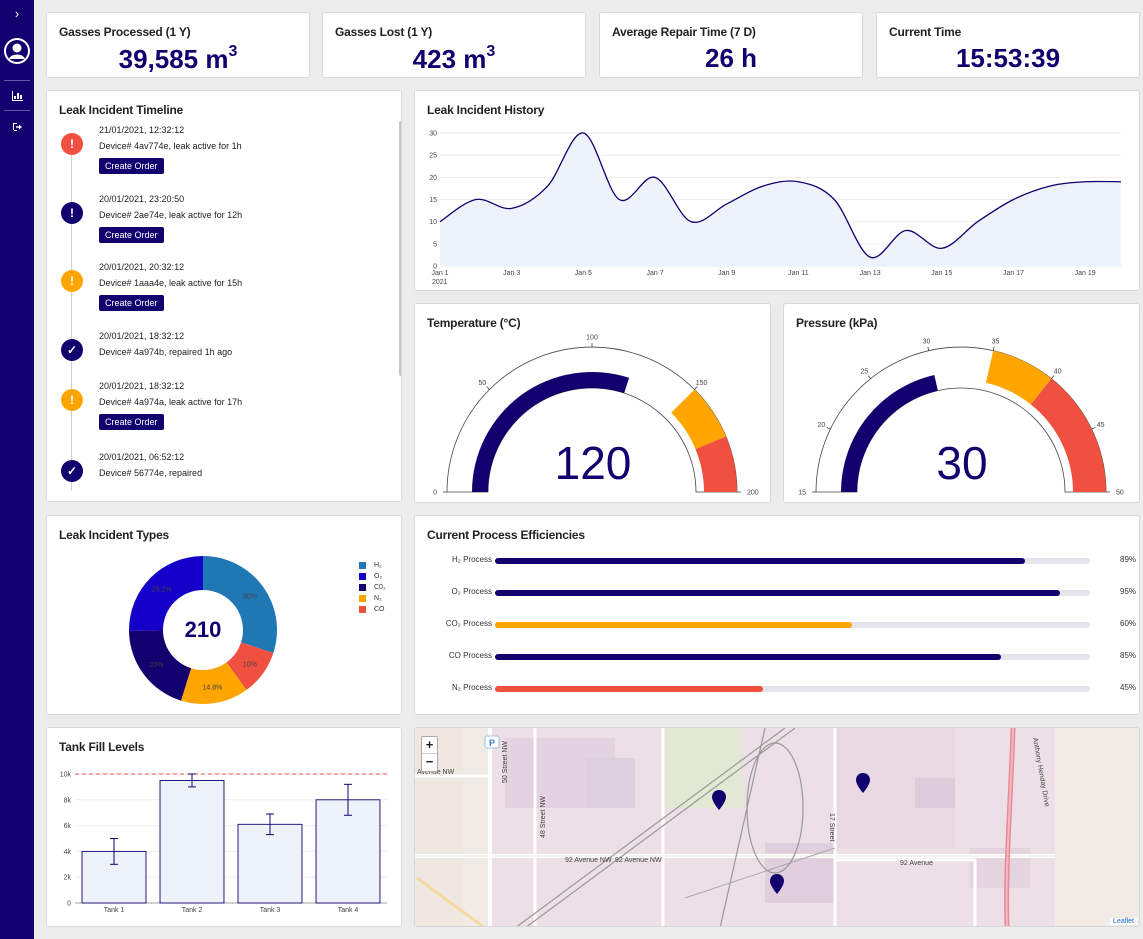 The image size is (1143, 939). I want to click on x-year-label: 2021, so click(440, 282).